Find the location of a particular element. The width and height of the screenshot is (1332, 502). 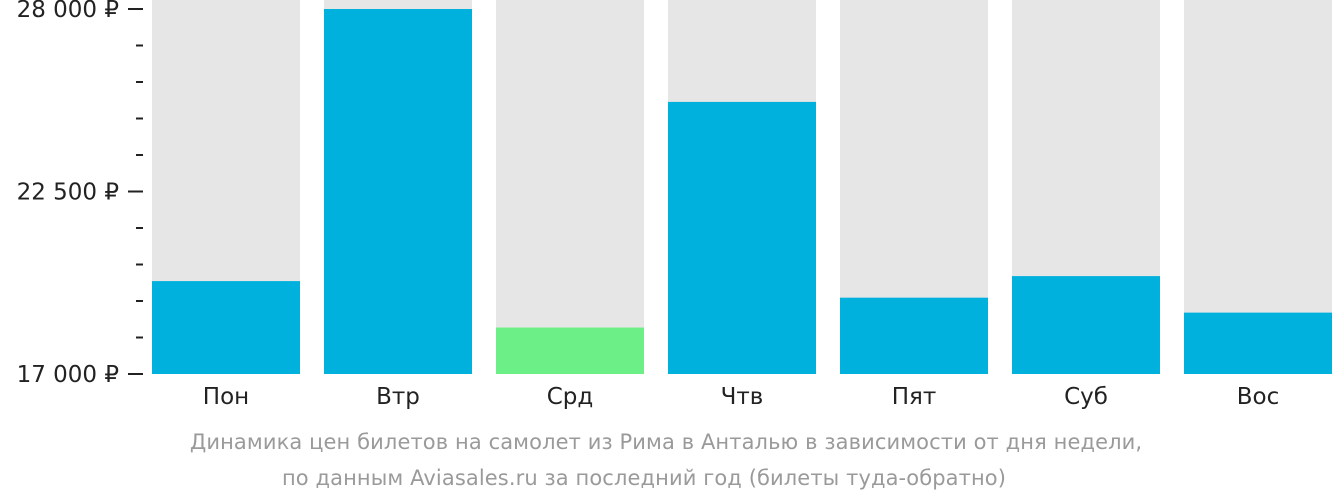

x-tick-label: Суб is located at coordinates (1086, 397).